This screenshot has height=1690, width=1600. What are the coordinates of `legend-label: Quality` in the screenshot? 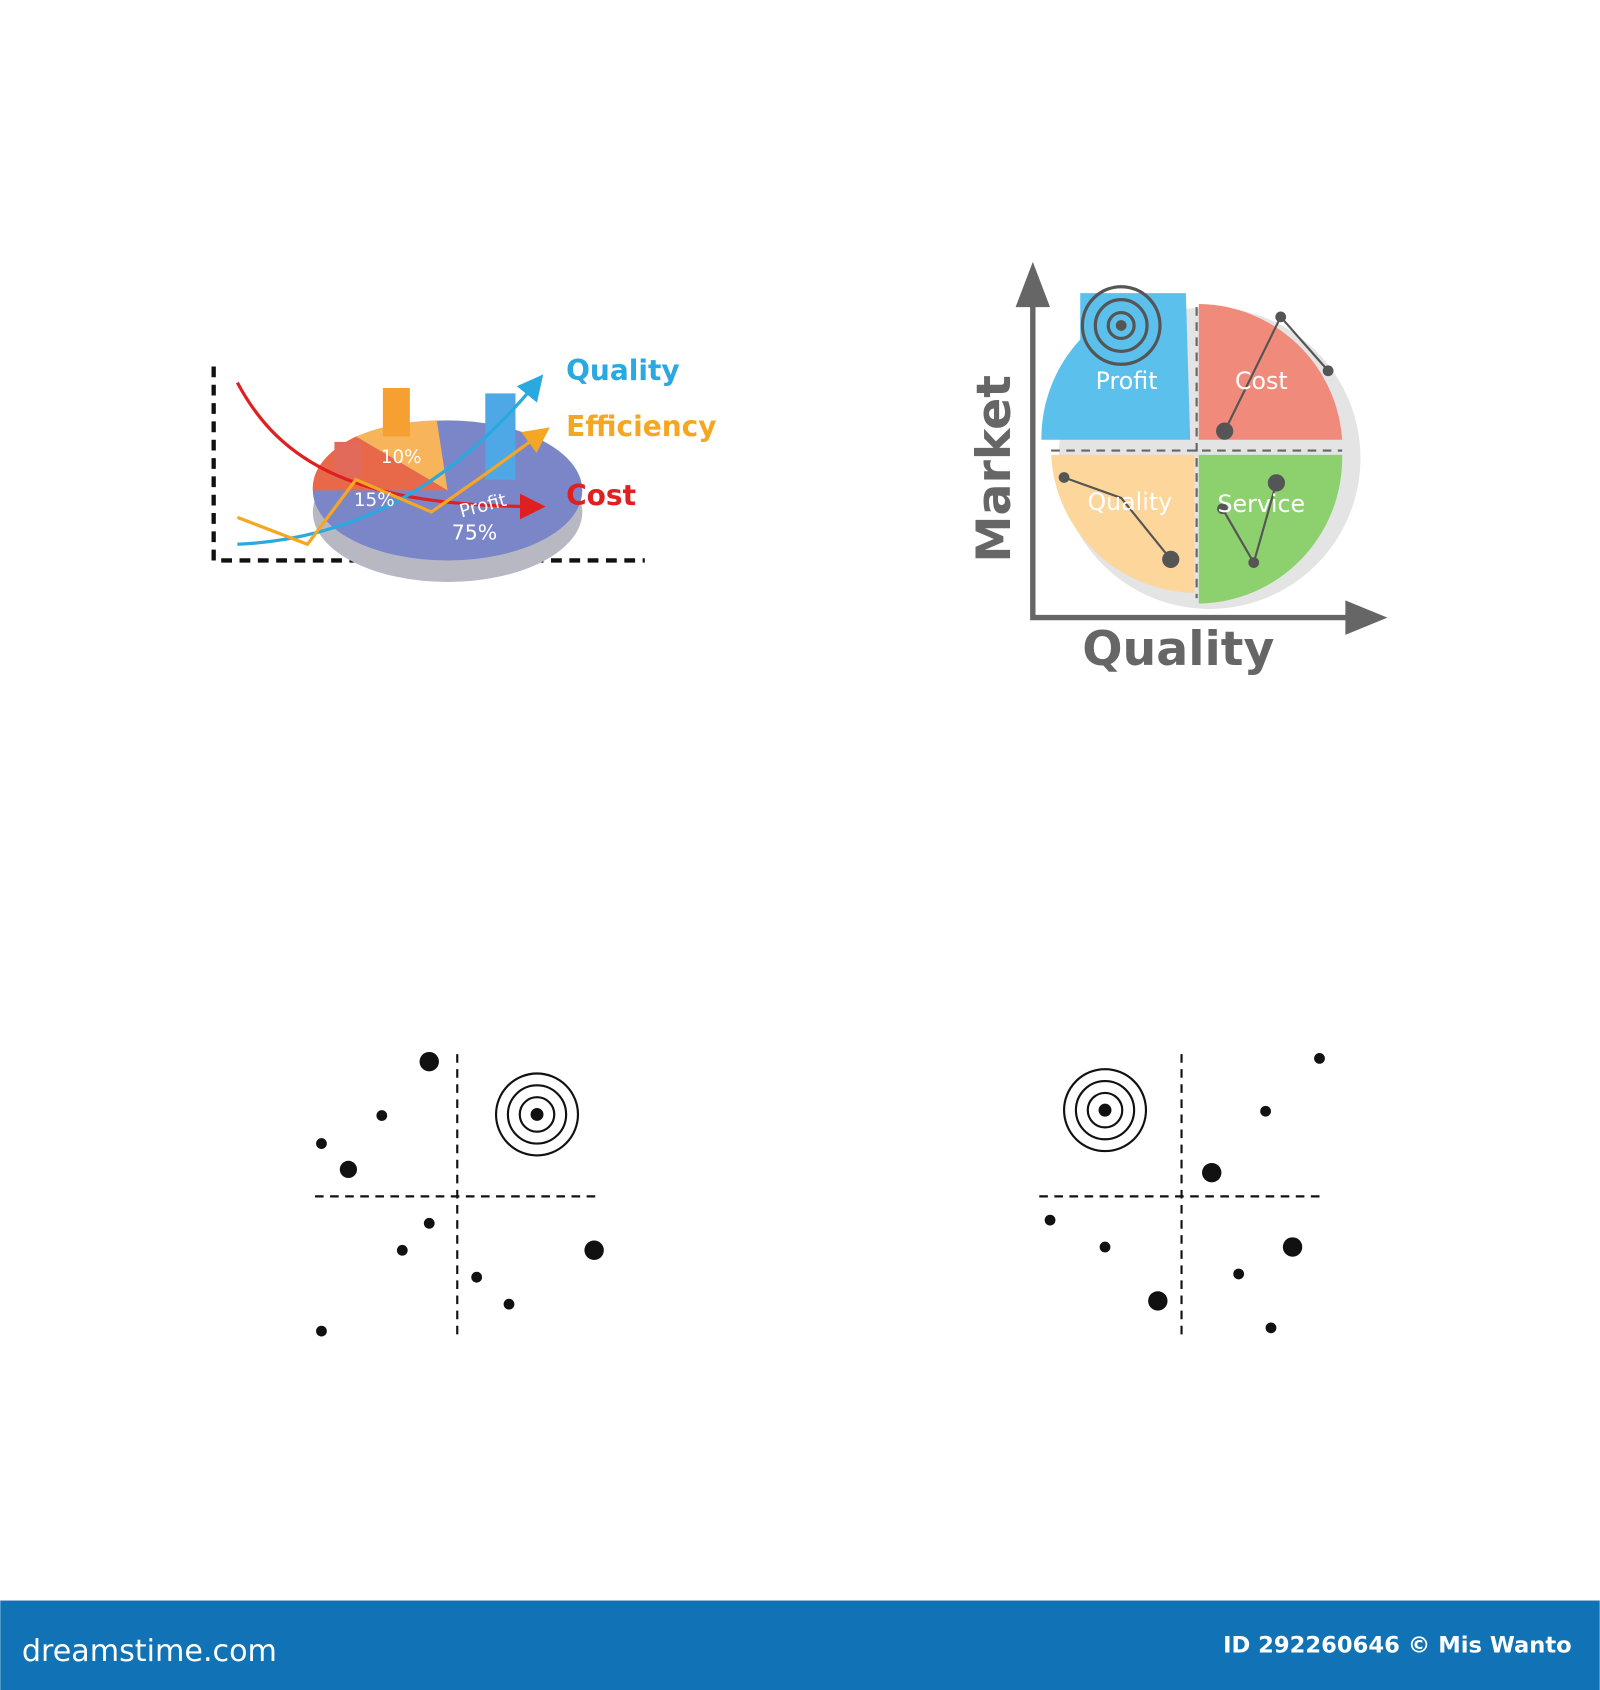 It's located at (623, 370).